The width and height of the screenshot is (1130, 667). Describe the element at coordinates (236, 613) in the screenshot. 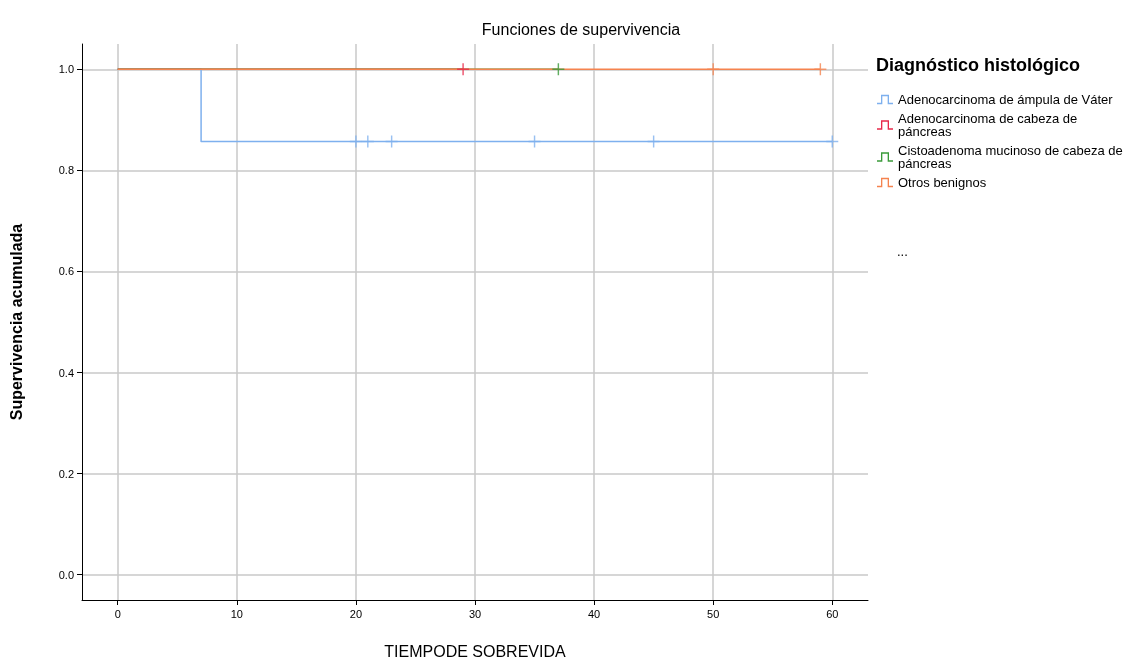

I see `x-tick-label: 10` at that location.